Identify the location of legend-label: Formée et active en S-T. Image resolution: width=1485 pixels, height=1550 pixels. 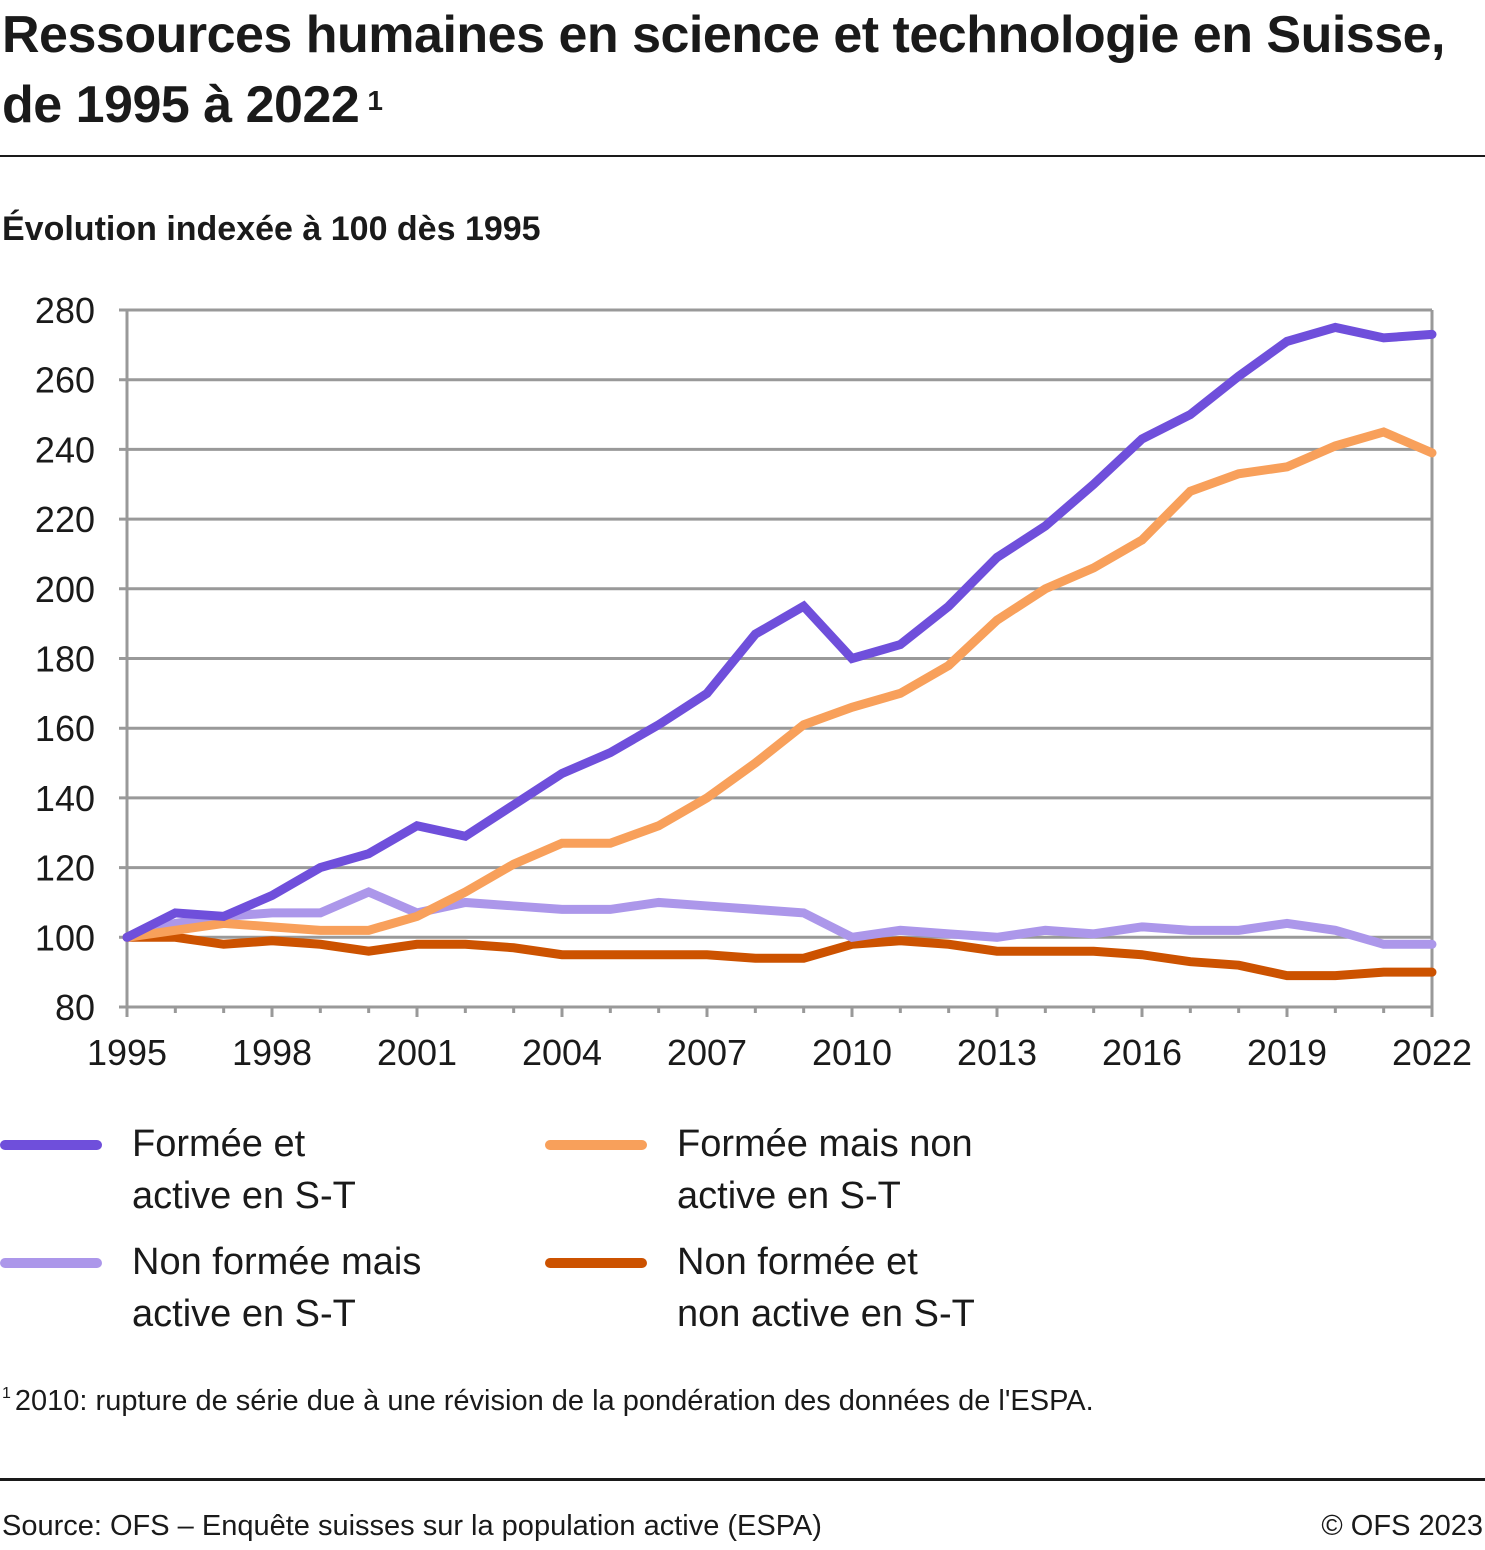
(297, 1170).